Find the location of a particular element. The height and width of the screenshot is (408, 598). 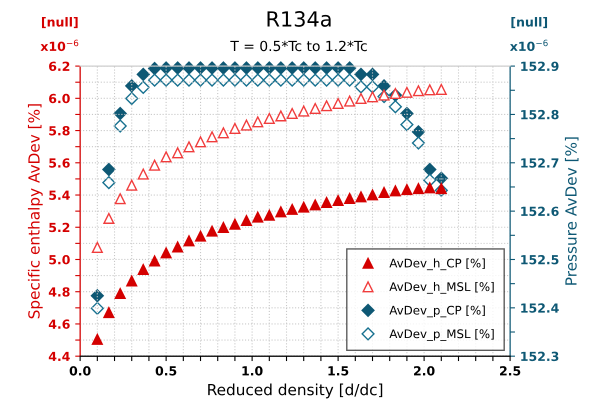

y-tick-label: 6.2 is located at coordinates (59, 67).